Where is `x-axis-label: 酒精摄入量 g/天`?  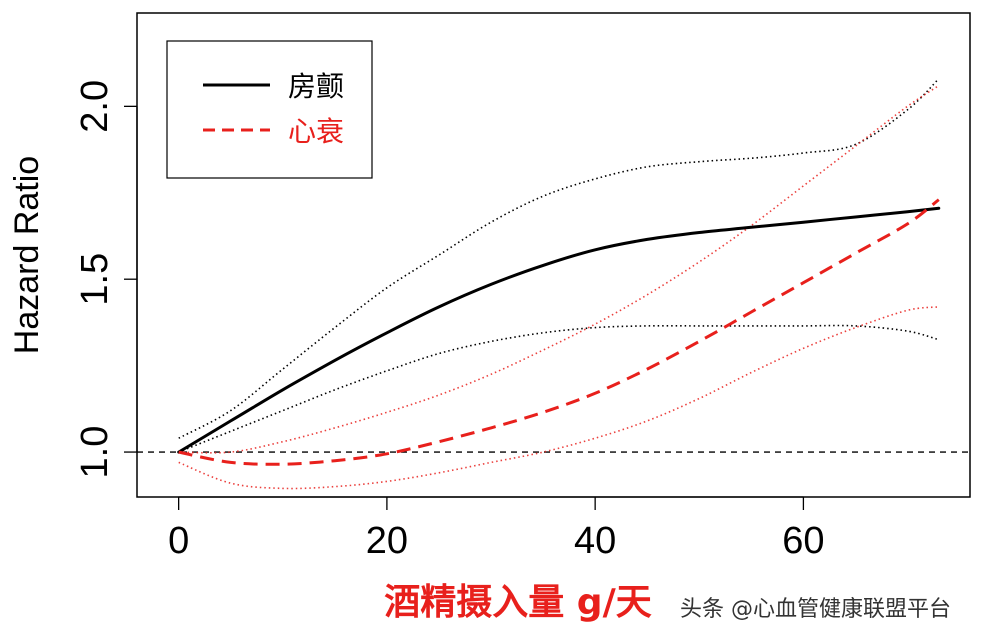
x-axis-label: 酒精摄入量 g/天 is located at coordinates (517, 602).